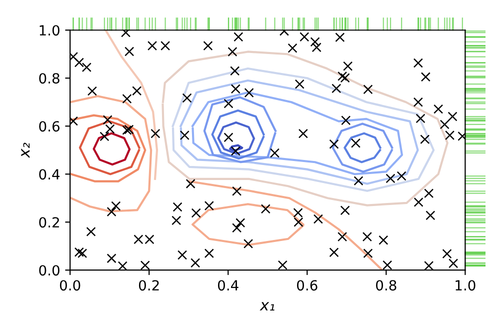  I want to click on y-tick-label: 0.4, so click(49, 174).